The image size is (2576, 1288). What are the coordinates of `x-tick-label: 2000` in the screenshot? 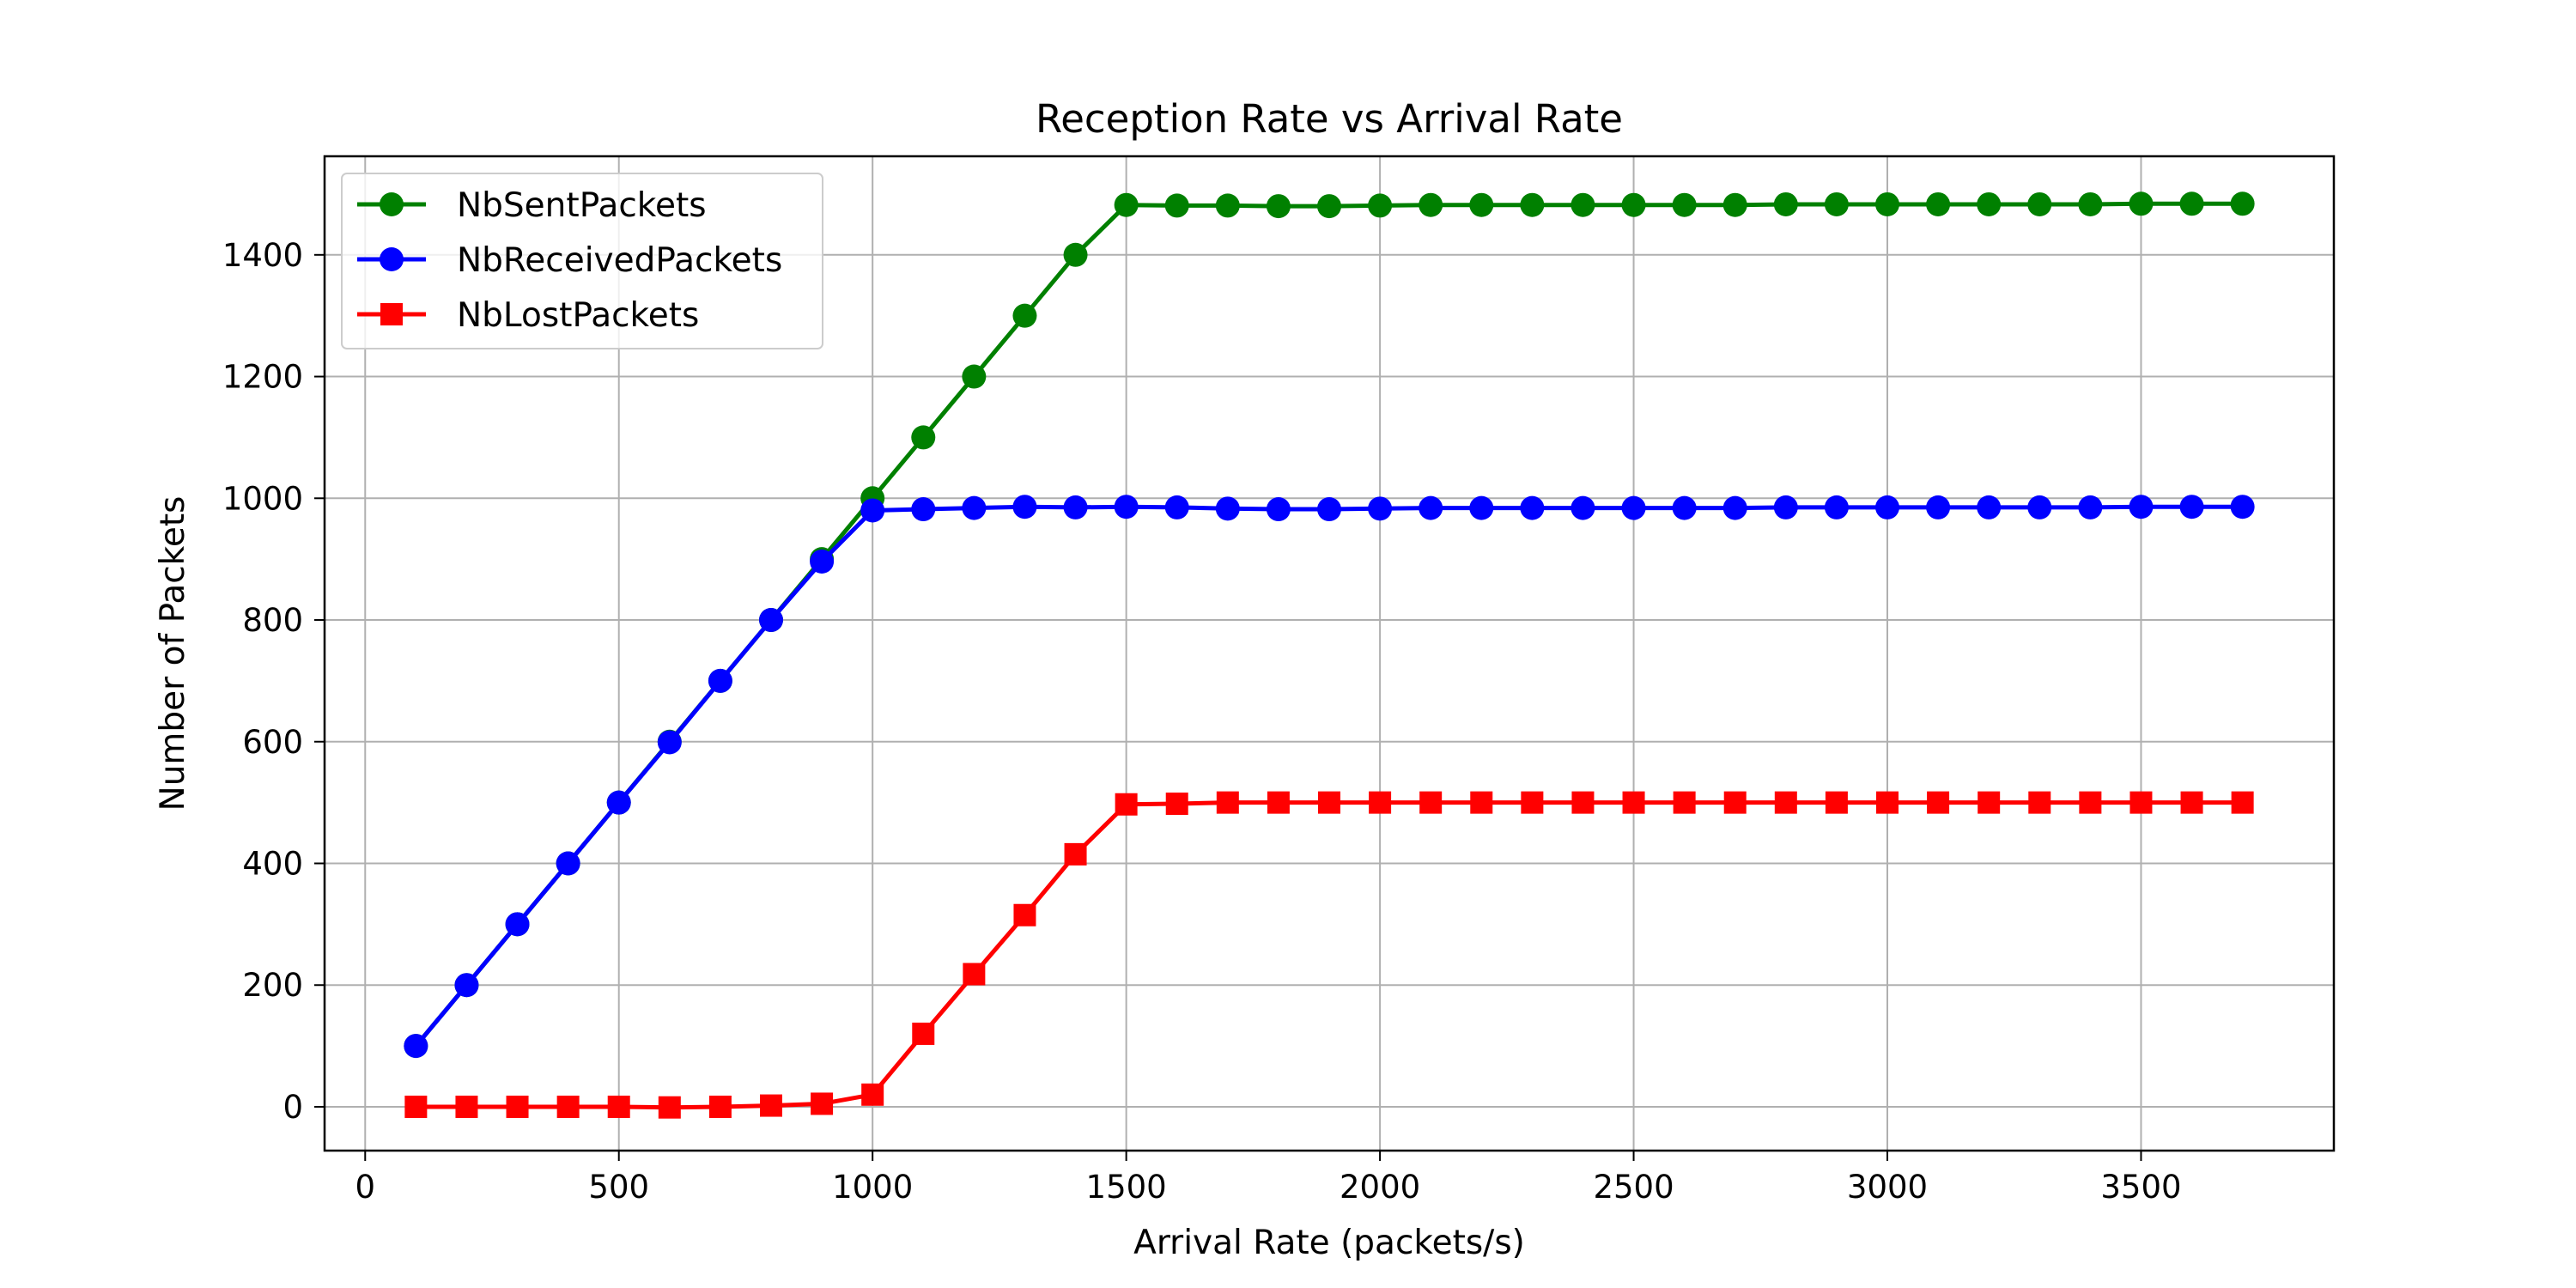 It's located at (1380, 1188).